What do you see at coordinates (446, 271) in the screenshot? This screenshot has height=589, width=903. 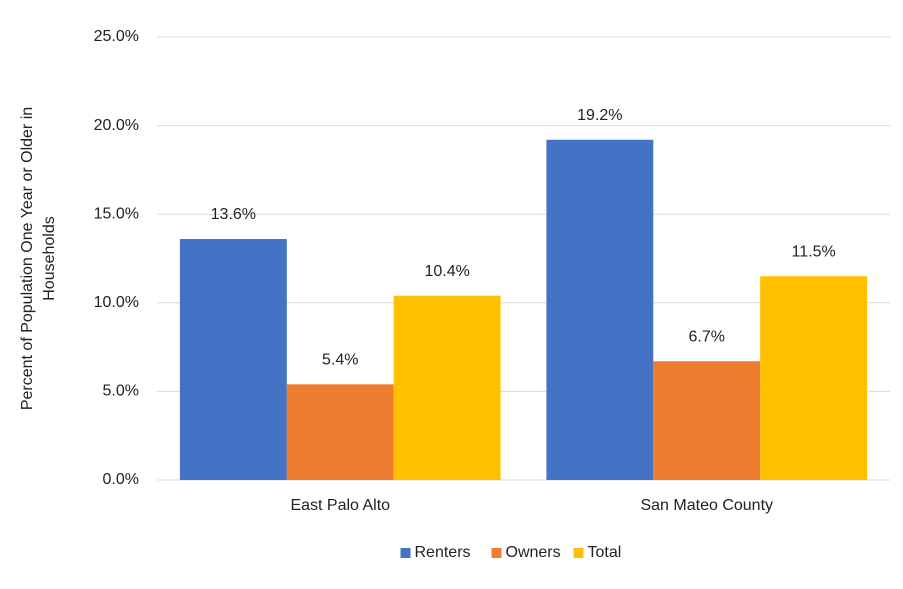 I see `value-label: 10.4%` at bounding box center [446, 271].